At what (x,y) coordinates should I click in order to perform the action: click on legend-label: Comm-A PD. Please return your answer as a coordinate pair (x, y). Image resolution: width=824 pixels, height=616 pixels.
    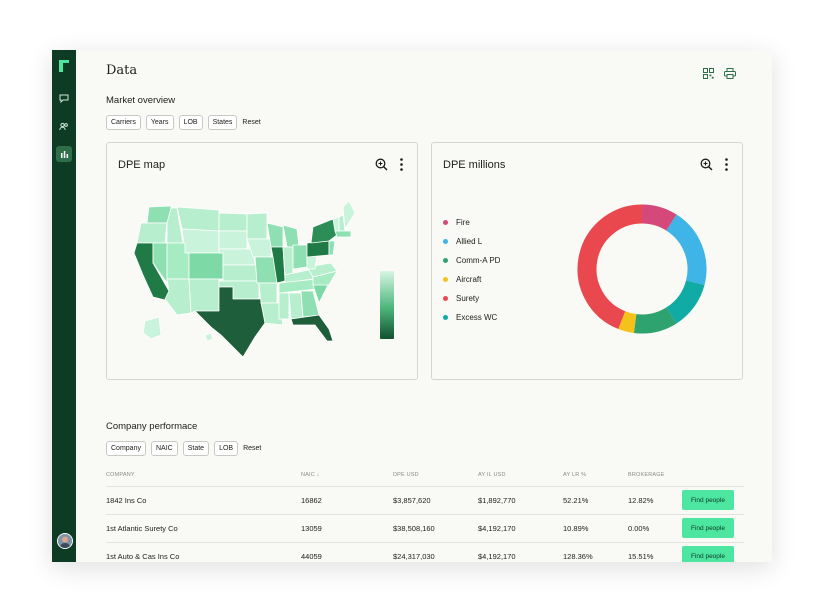
    Looking at the image, I should click on (478, 260).